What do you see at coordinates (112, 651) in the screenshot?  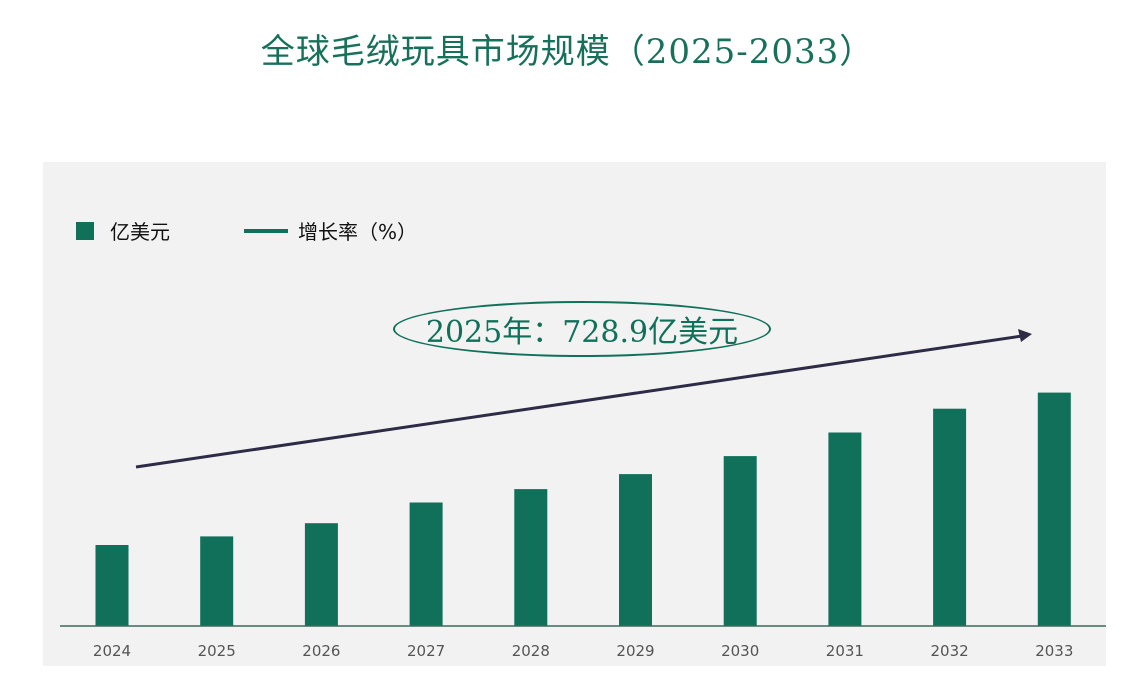 I see `tick-label-2024: 2024` at bounding box center [112, 651].